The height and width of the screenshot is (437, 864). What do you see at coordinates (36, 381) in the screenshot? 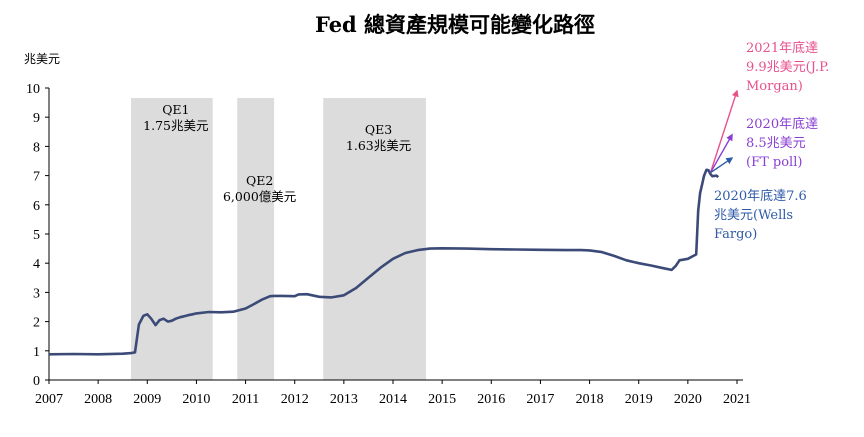
I see `y-tick-label: 0` at bounding box center [36, 381].